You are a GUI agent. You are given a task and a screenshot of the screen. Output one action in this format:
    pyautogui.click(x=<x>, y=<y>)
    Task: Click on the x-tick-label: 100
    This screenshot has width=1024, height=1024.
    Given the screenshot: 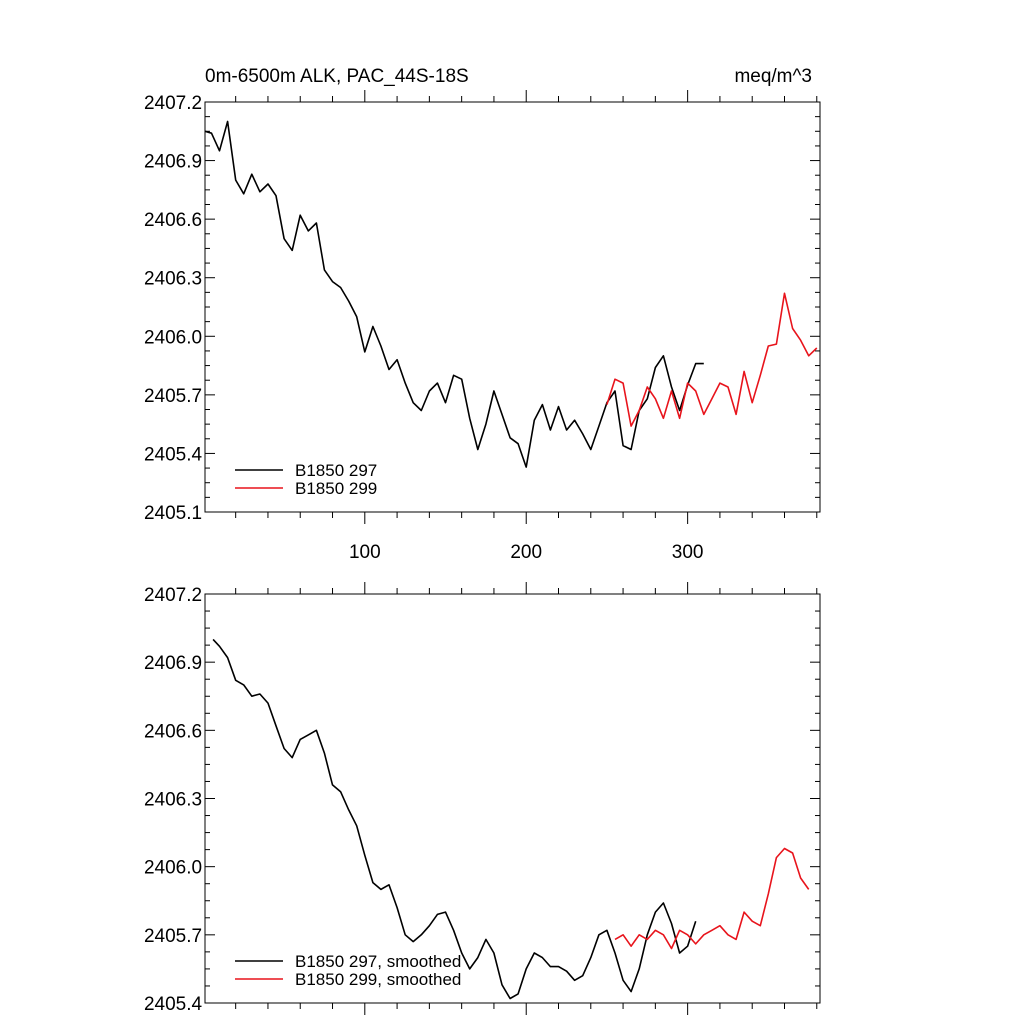 What is the action you would take?
    pyautogui.click(x=365, y=552)
    